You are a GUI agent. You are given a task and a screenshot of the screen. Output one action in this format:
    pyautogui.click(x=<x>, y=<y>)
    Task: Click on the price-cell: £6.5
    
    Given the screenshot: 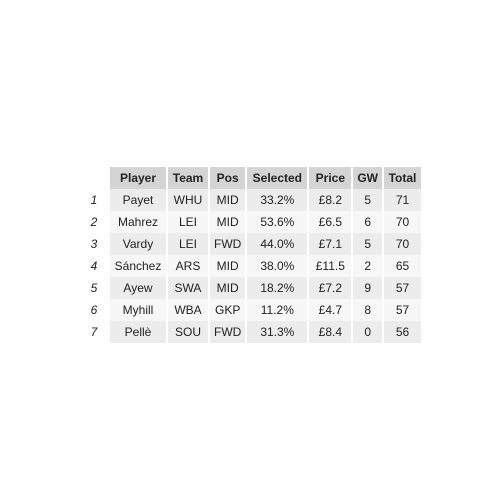 What is the action you would take?
    pyautogui.click(x=330, y=222)
    